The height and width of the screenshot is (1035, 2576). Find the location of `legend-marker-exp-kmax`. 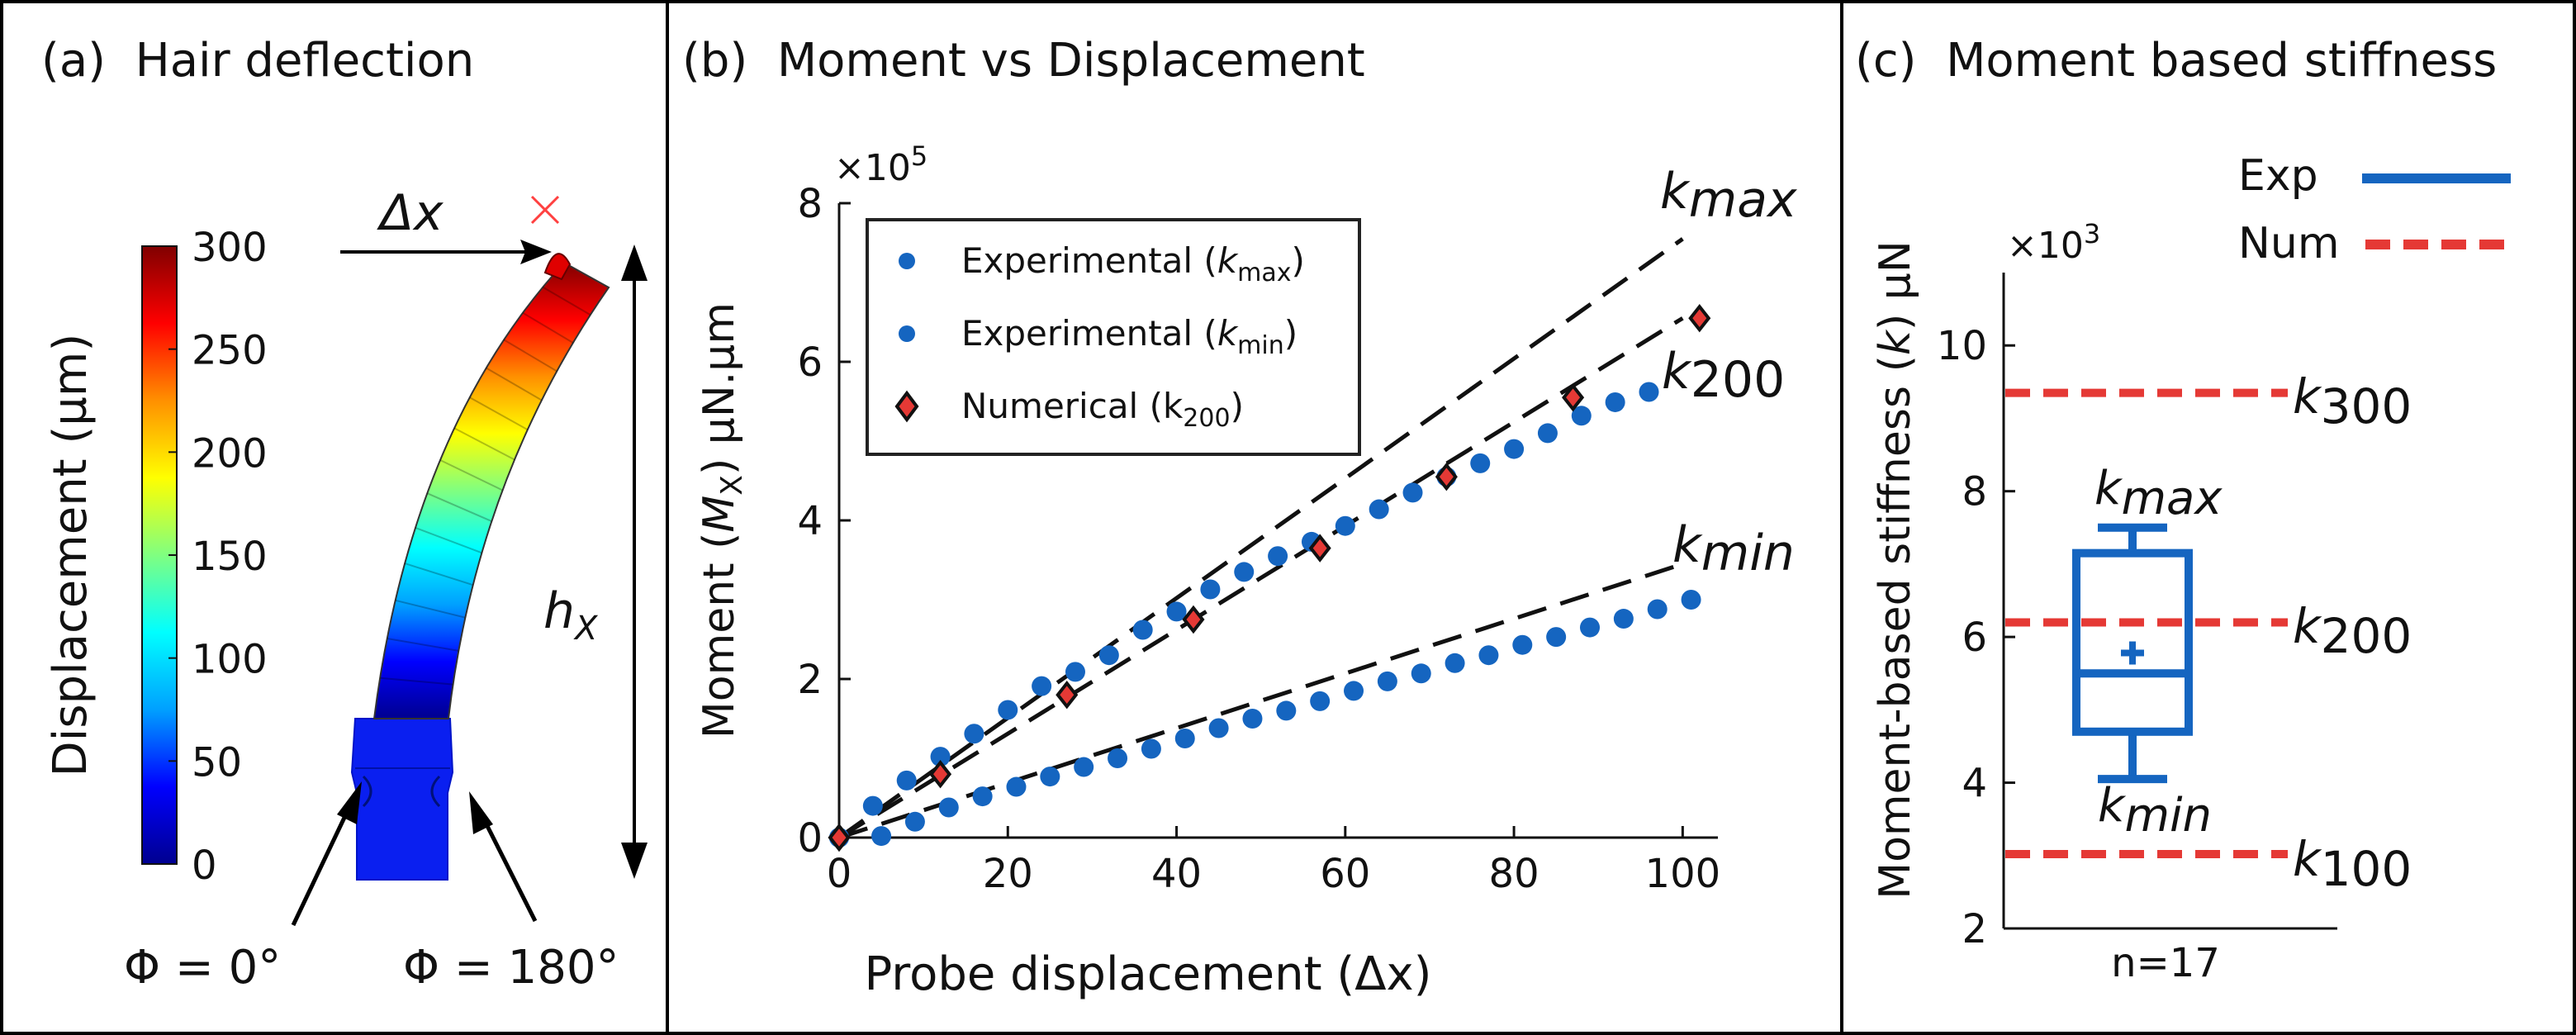

legend-marker-exp-kmax is located at coordinates (907, 261).